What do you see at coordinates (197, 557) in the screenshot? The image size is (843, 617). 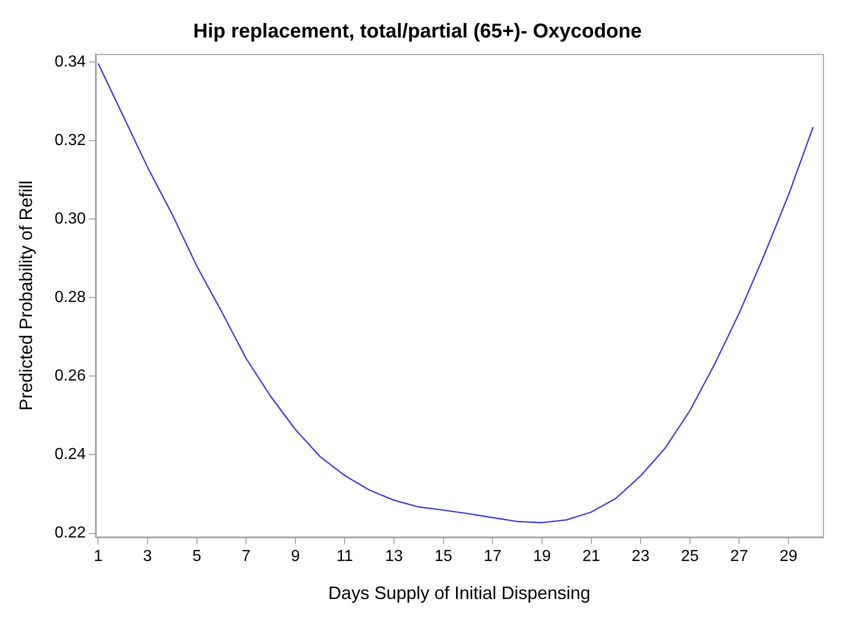 I see `x-tick-label: 5` at bounding box center [197, 557].